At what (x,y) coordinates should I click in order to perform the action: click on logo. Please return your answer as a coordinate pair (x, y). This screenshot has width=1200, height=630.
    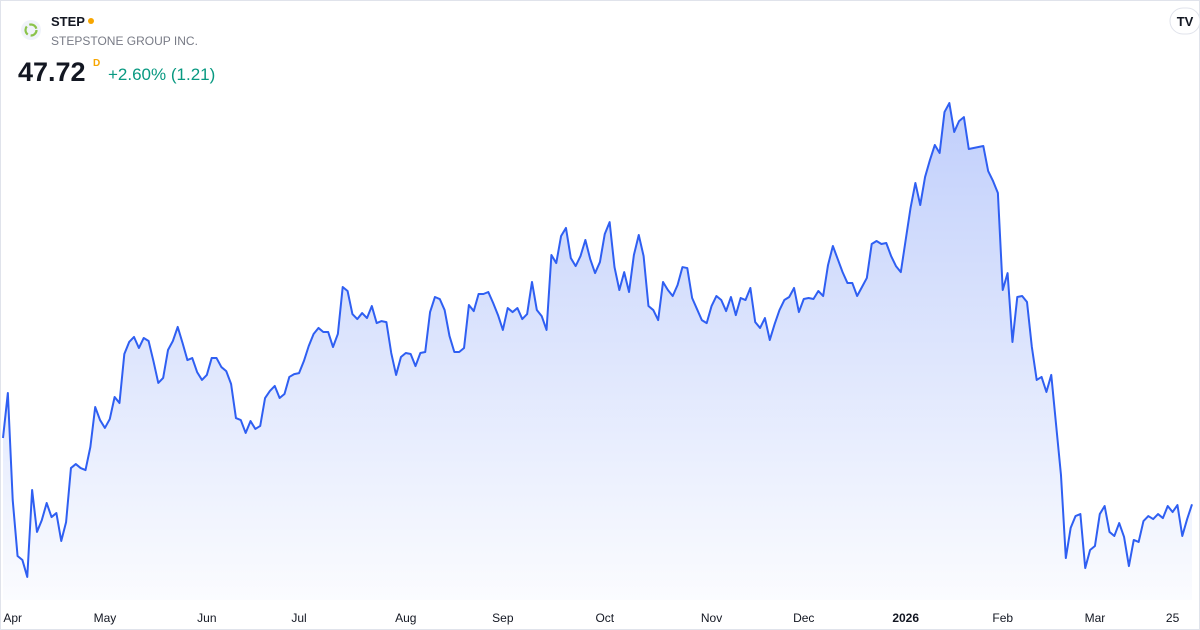
    Looking at the image, I should click on (31, 30).